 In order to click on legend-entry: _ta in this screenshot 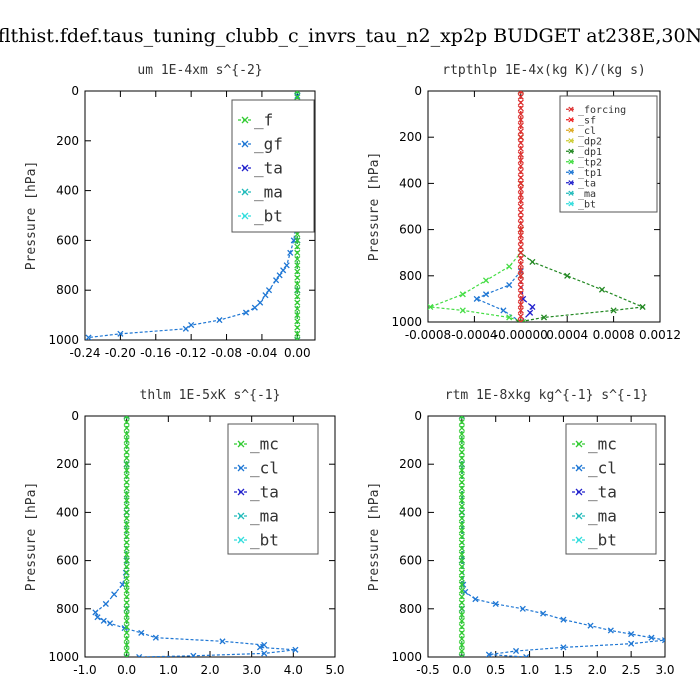, I will do `click(268, 168)`.